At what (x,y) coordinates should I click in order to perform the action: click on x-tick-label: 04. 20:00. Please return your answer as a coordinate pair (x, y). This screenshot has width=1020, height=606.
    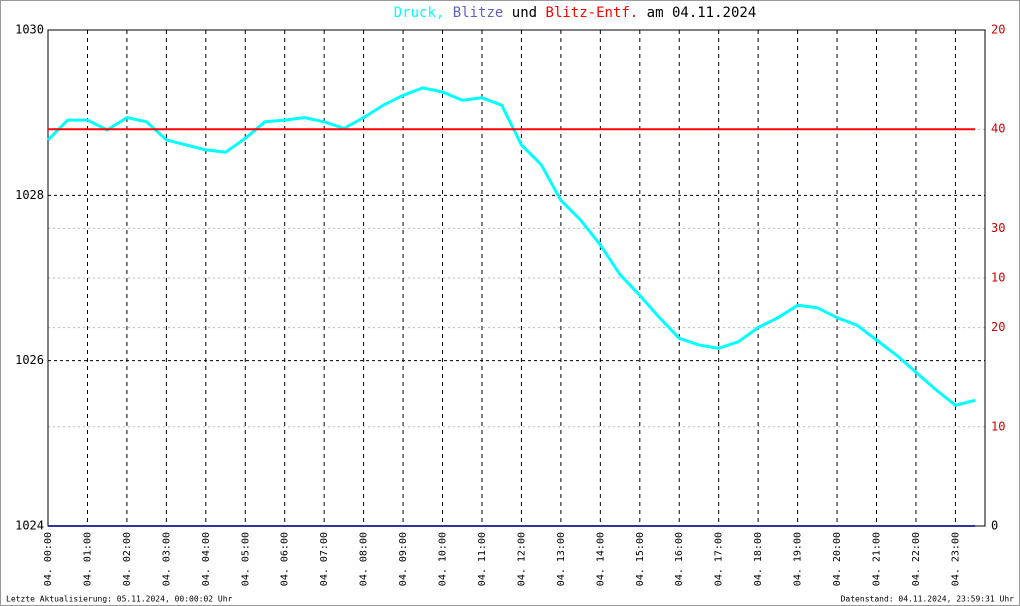
    Looking at the image, I should click on (837, 559).